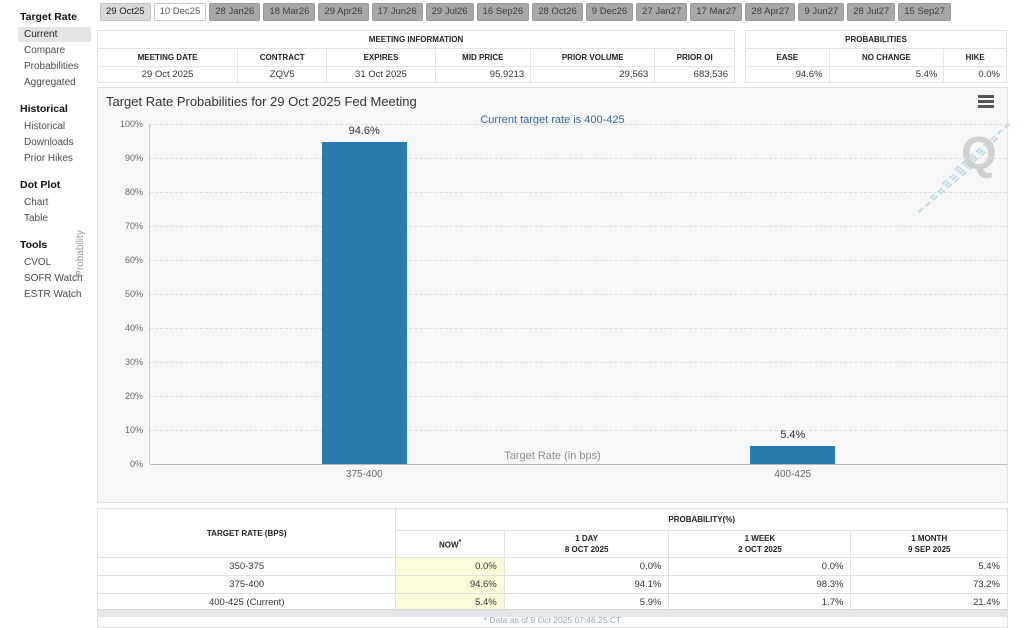  What do you see at coordinates (54, 34) in the screenshot?
I see `sidebar-item-current: Current` at bounding box center [54, 34].